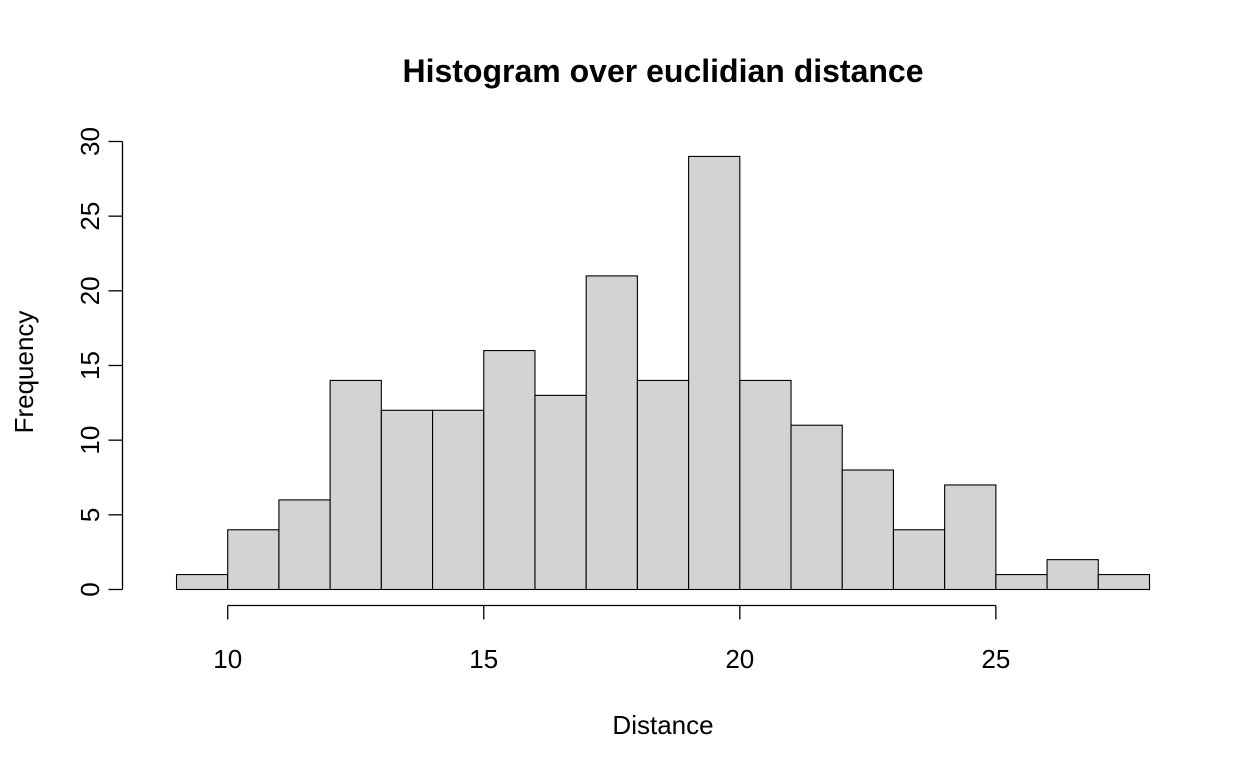 Image resolution: width=1259 pixels, height=778 pixels. What do you see at coordinates (90, 216) in the screenshot?
I see `y-tick-label: 25` at bounding box center [90, 216].